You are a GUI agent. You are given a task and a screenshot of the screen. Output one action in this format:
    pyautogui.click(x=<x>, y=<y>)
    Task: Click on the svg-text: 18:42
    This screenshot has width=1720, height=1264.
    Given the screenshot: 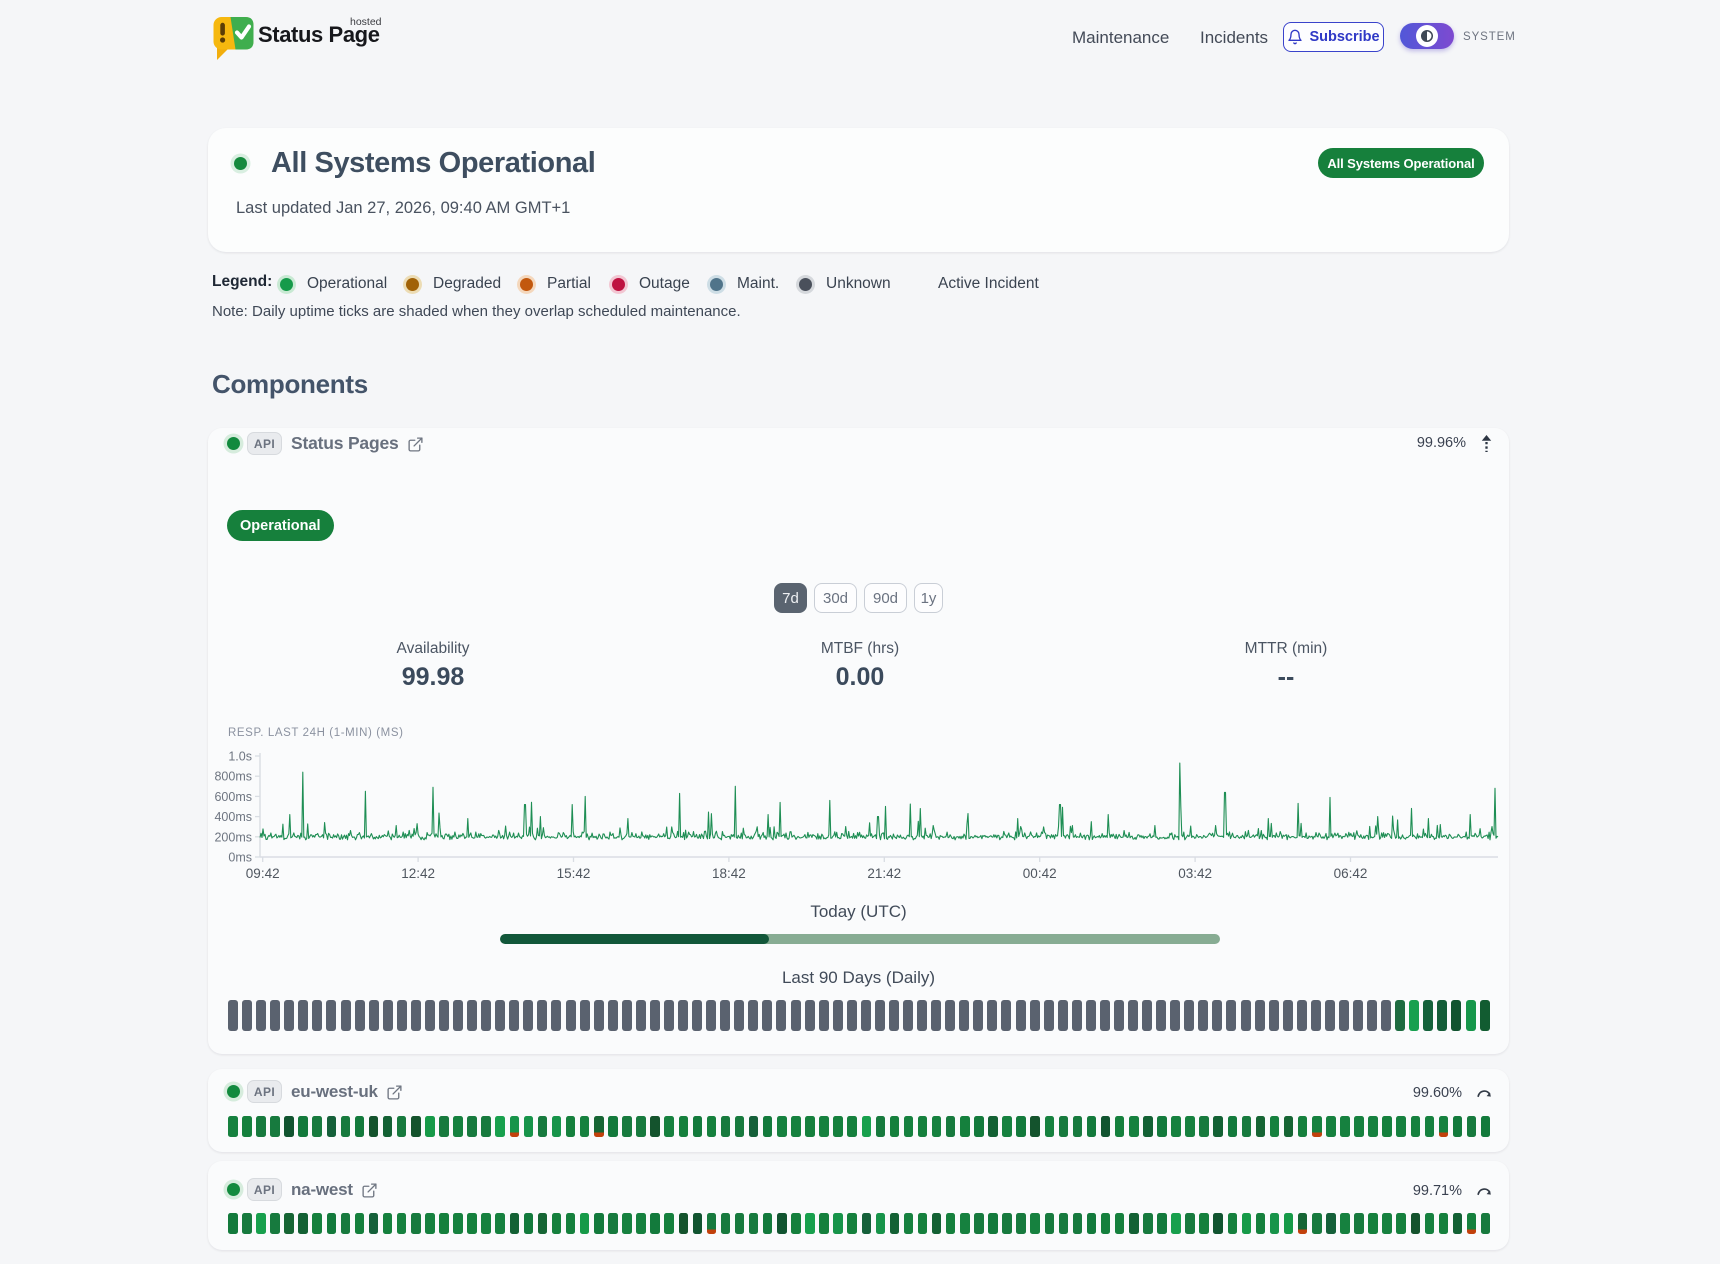 What is the action you would take?
    pyautogui.click(x=729, y=873)
    